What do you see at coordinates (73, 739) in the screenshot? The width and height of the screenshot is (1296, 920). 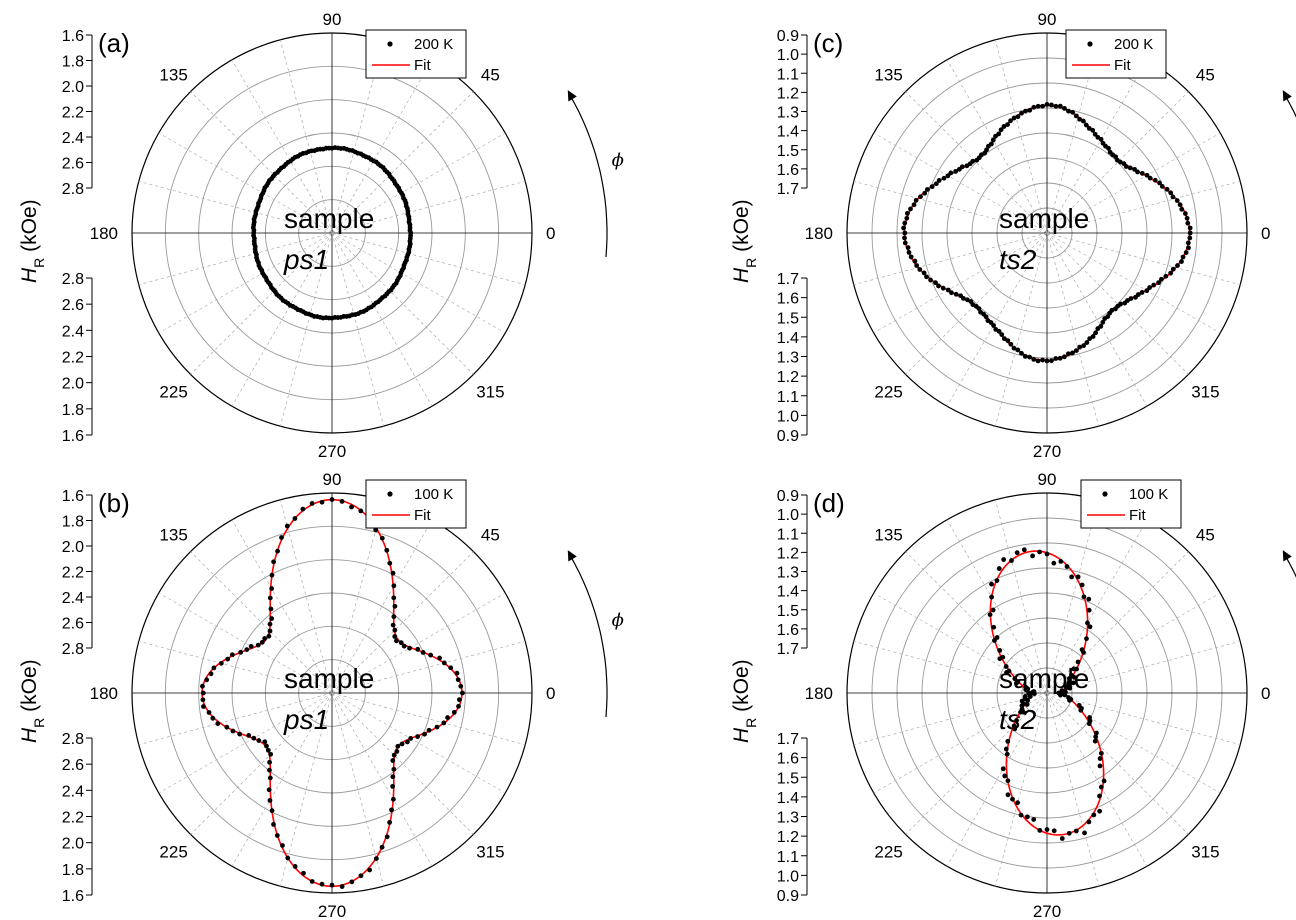 I see `radial-tick-label: 2.8` at bounding box center [73, 739].